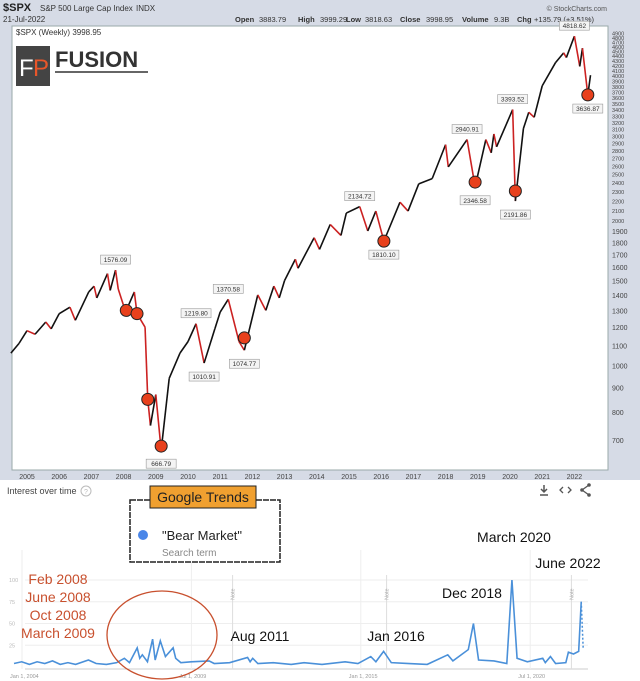  I want to click on highlight-circle, so click(162, 635).